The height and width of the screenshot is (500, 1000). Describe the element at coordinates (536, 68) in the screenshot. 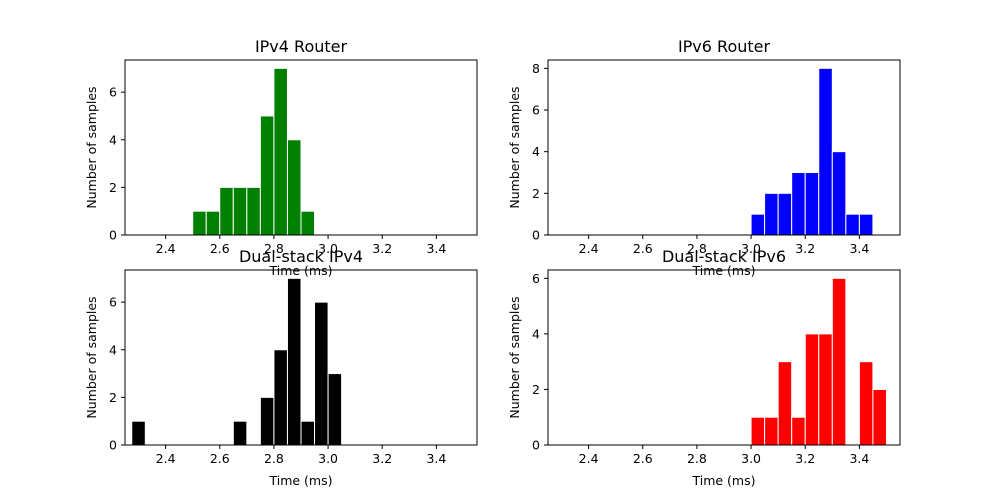

I see `y-tick-label: 8` at that location.